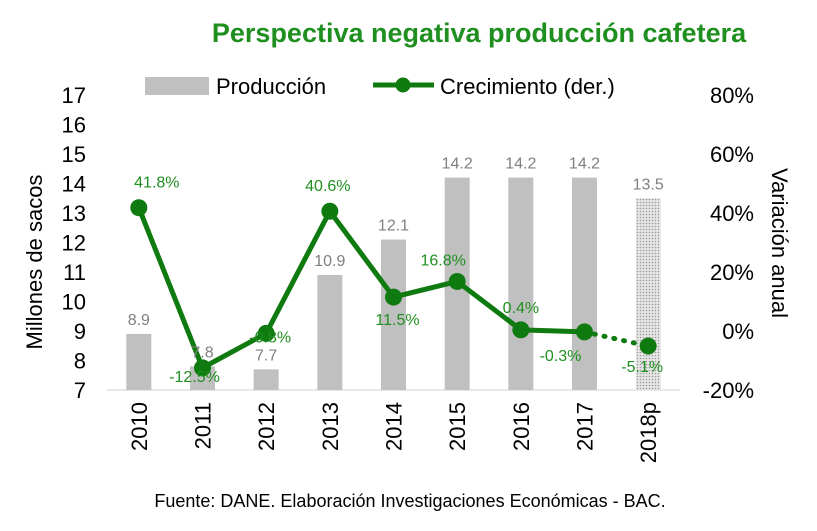  What do you see at coordinates (202, 352) in the screenshot?
I see `bar-value-label-2011: 7.8` at bounding box center [202, 352].